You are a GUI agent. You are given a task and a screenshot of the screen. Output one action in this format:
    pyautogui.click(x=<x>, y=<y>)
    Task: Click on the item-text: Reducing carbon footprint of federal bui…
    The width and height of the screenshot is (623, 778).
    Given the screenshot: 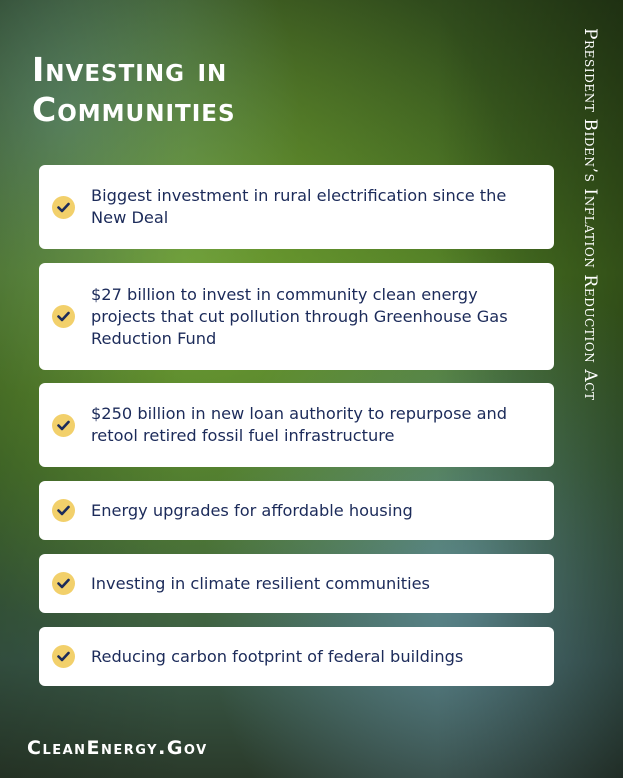 What is the action you would take?
    pyautogui.click(x=277, y=656)
    